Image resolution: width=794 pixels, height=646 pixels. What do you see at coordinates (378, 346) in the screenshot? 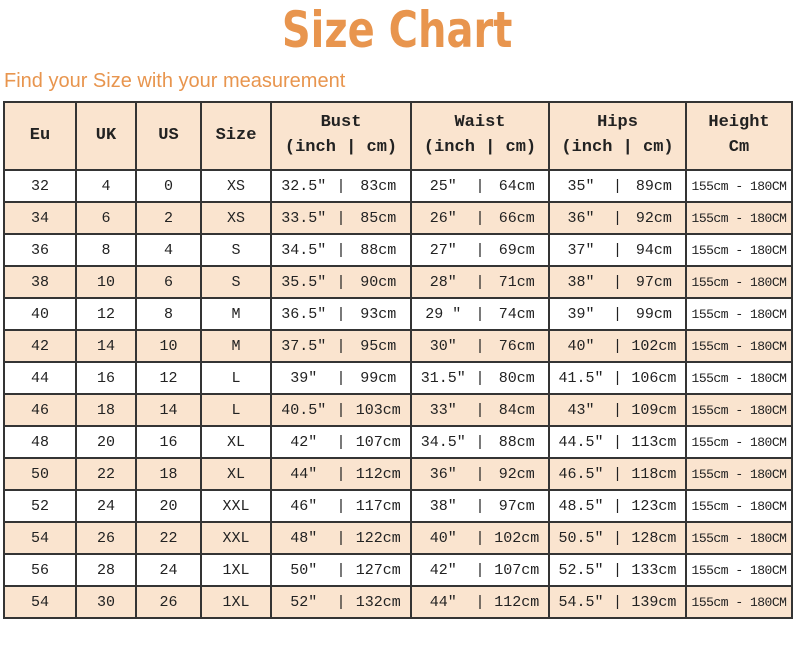
I see `bust-cm-value: 95cm` at bounding box center [378, 346].